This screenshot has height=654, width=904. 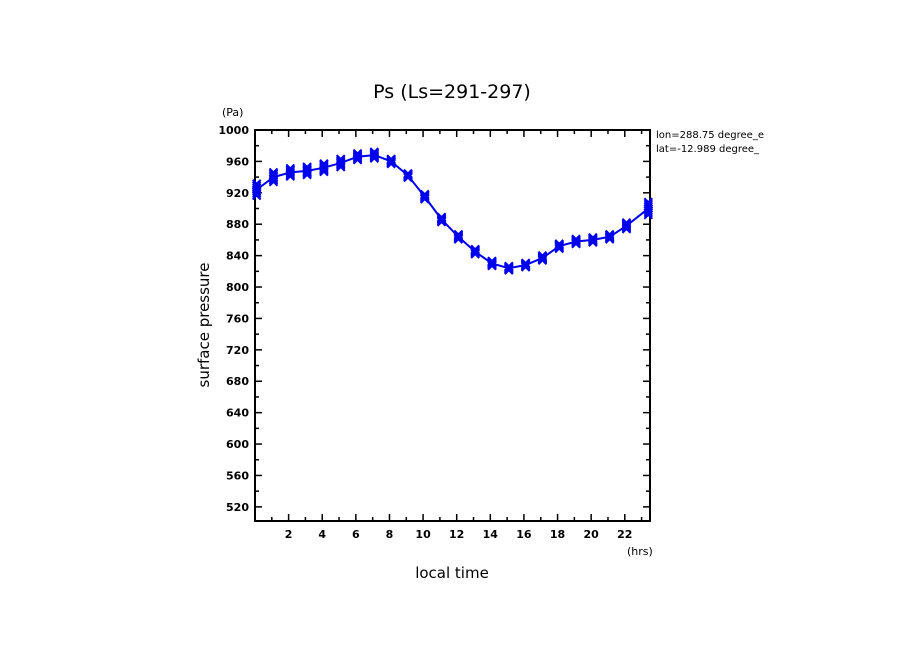 What do you see at coordinates (204, 325) in the screenshot?
I see `y-axis-label: surface pressure` at bounding box center [204, 325].